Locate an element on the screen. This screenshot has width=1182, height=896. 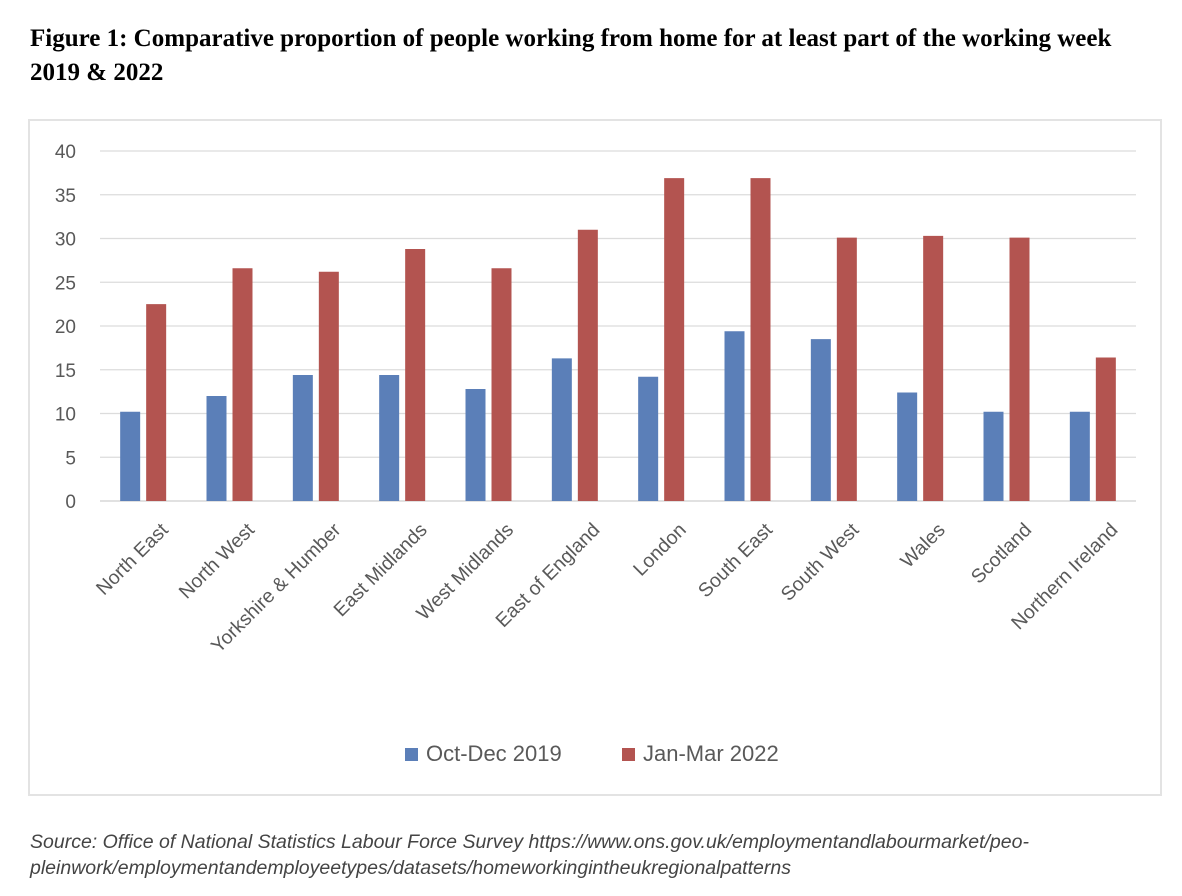
y-tick-label: 25 is located at coordinates (65, 283).